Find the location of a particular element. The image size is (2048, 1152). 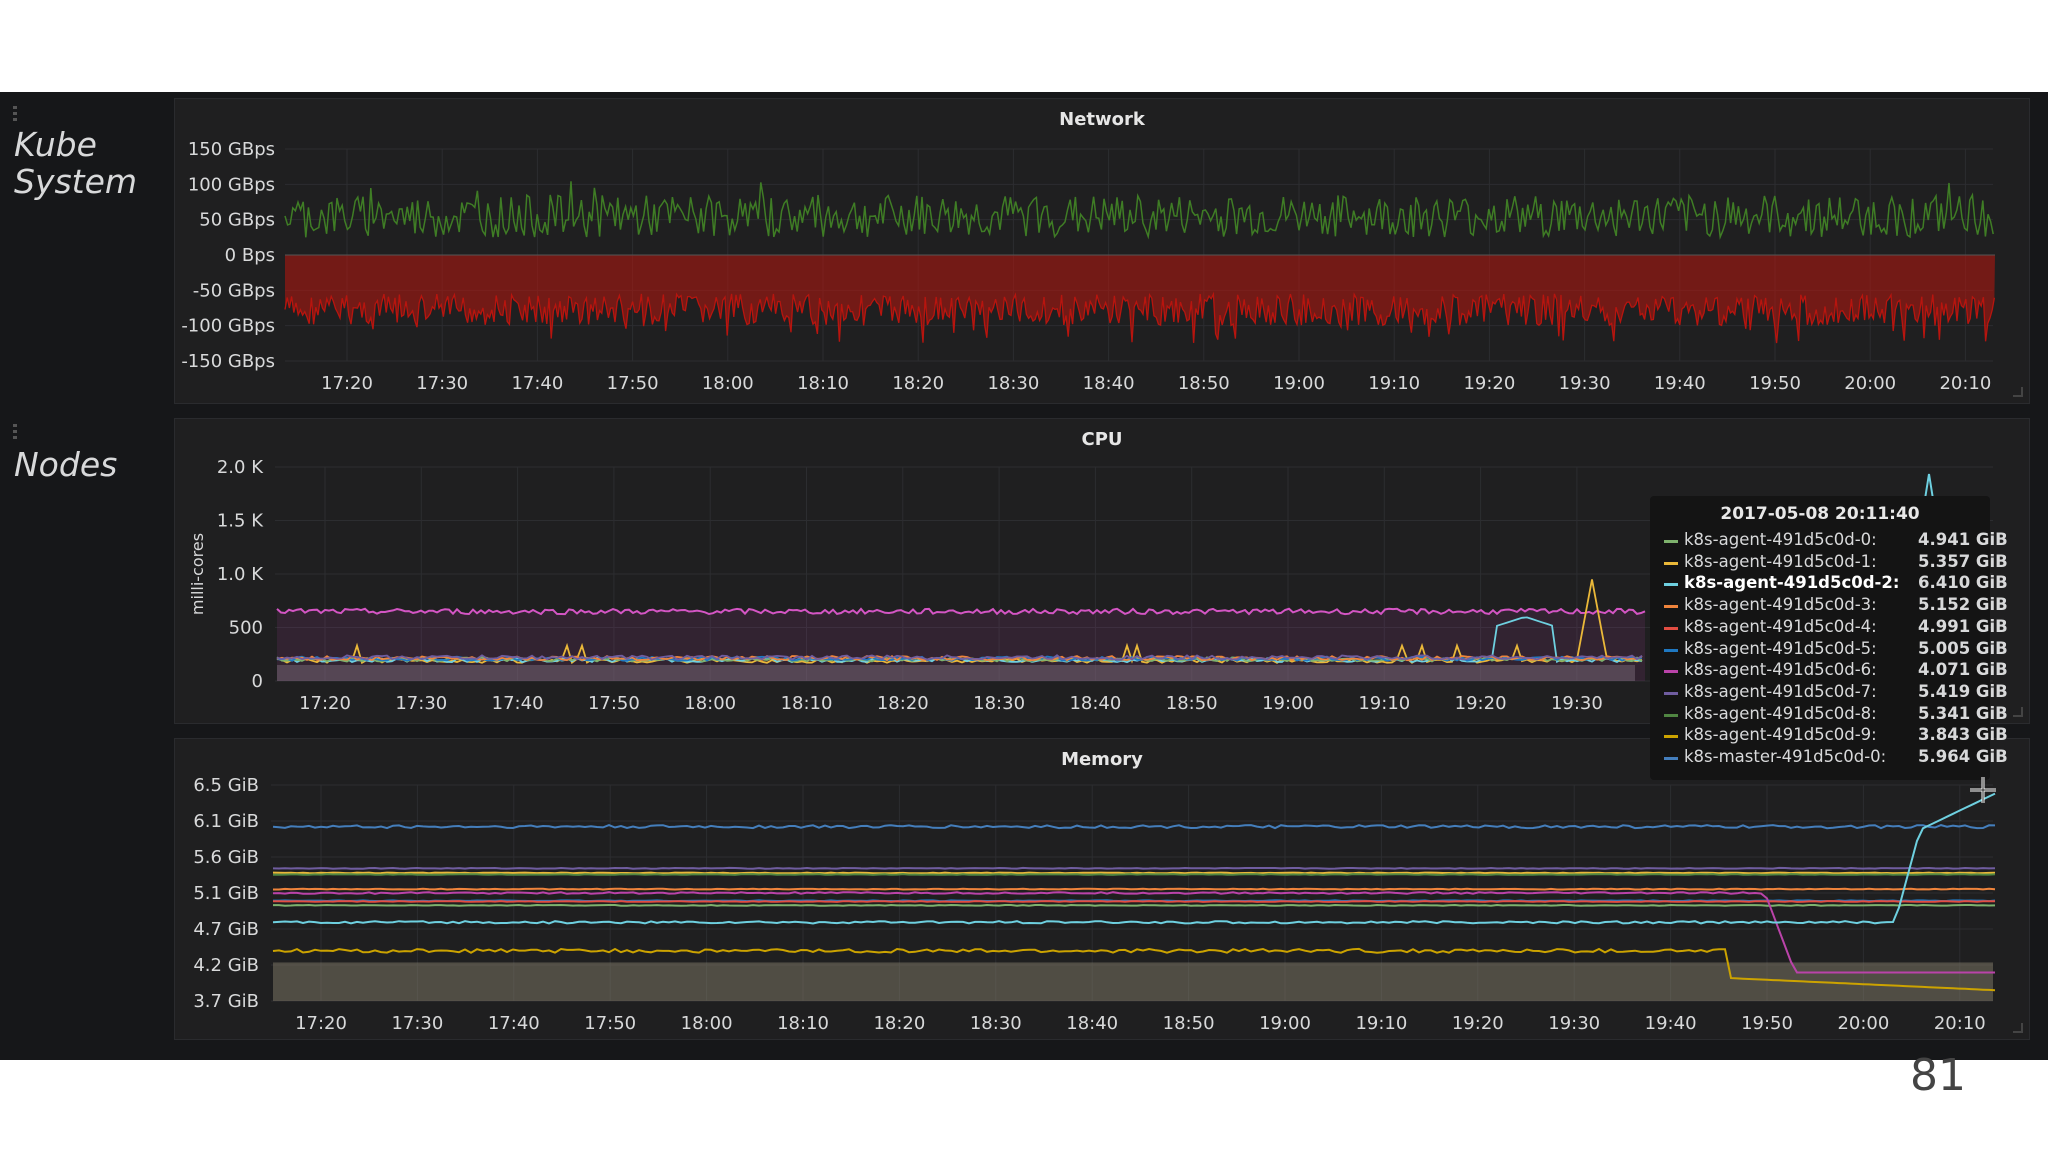

y-tick-label: 3.7 GiB is located at coordinates (226, 1001).